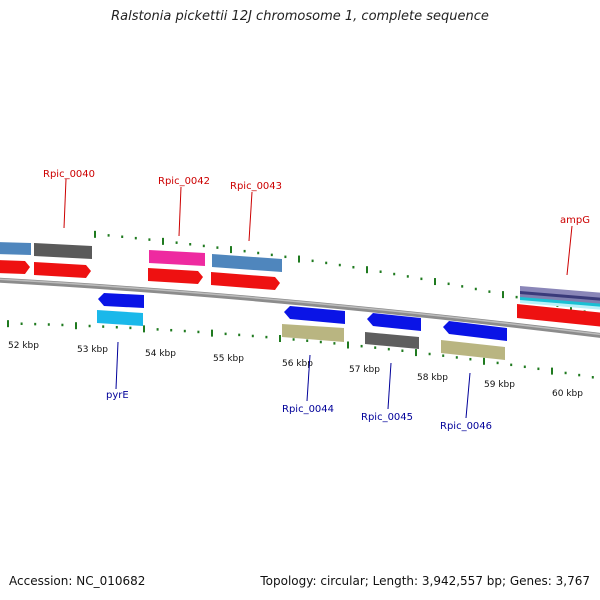 This screenshot has width=600, height=600. I want to click on label-rpic-0046: Rpic_0046, so click(466, 426).